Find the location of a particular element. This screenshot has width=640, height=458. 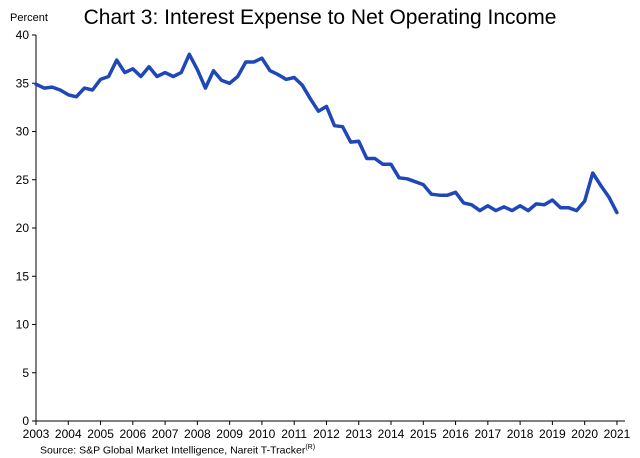

x-tick-label: 2005 is located at coordinates (100, 434).